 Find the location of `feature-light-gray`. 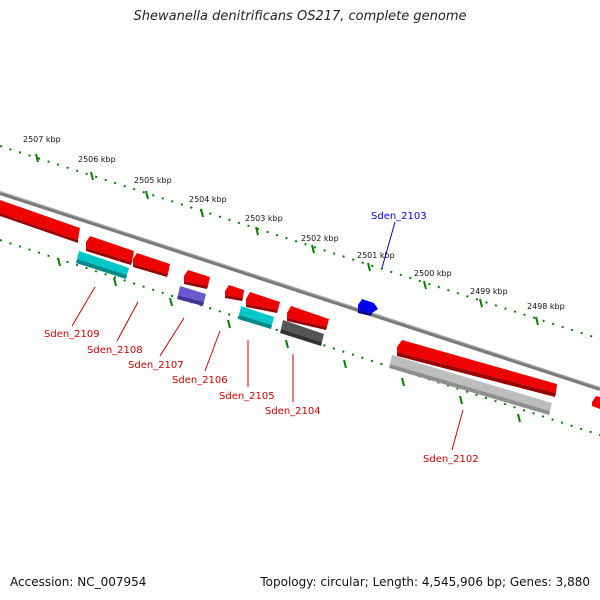

feature-light-gray is located at coordinates (470, 385).